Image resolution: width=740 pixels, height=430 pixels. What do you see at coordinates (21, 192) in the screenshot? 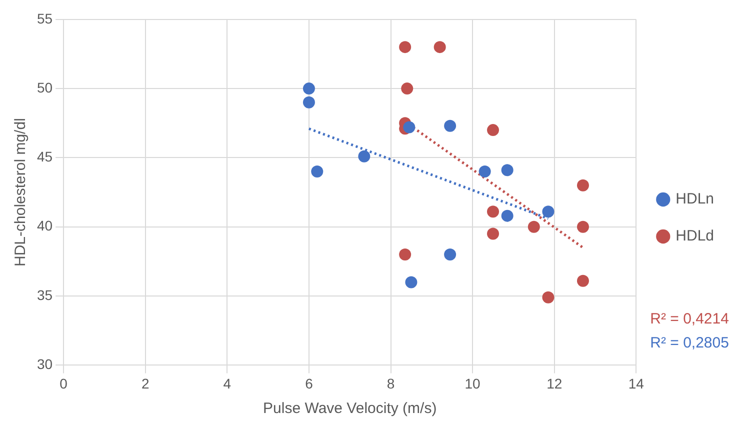
I see `y-axis-title: HDL-cholesterol mg/dl` at bounding box center [21, 192].